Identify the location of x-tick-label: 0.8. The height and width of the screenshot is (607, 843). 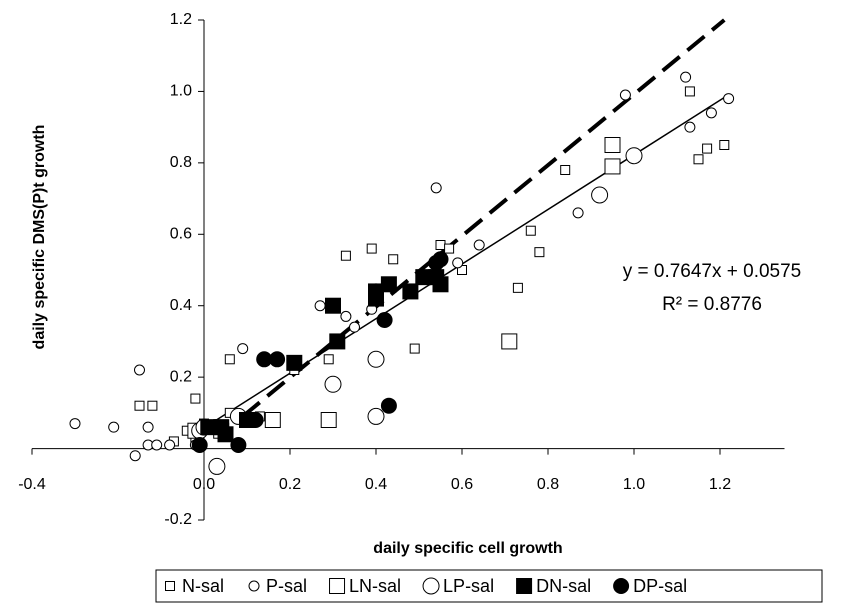
(548, 484).